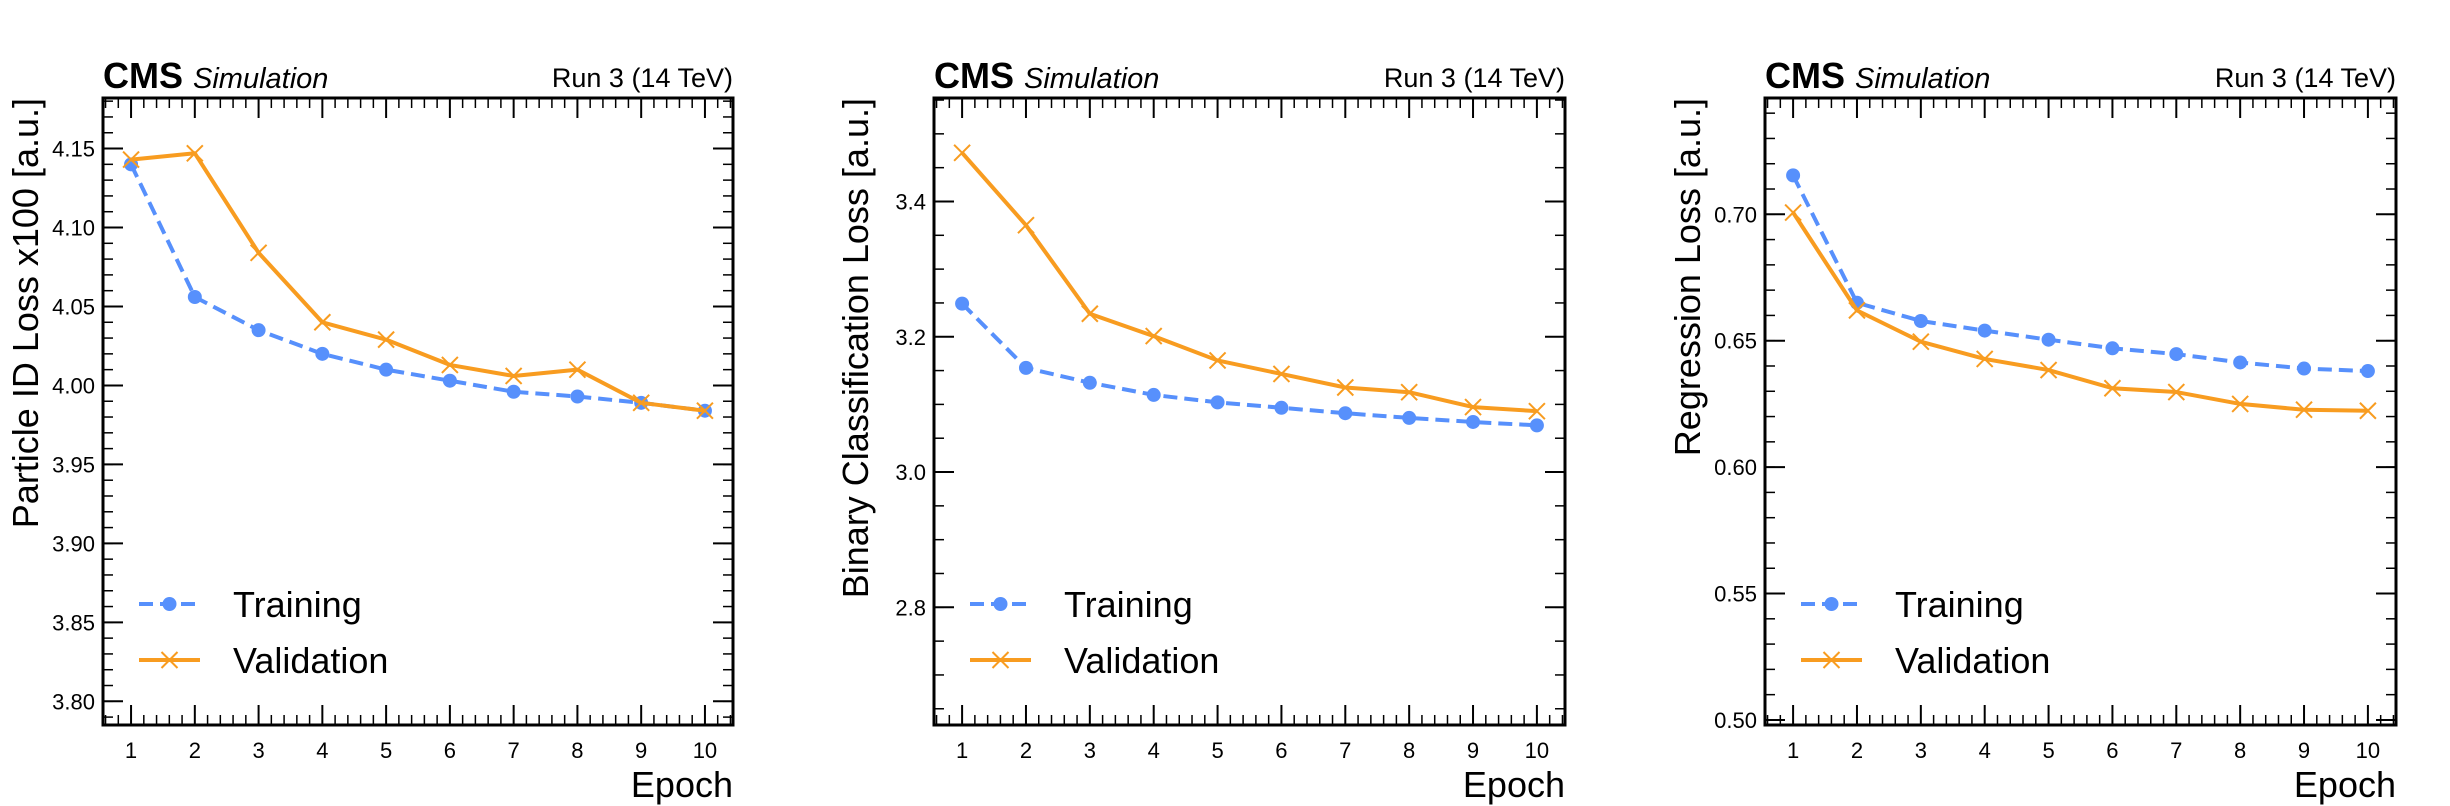 This screenshot has width=2450, height=806. I want to click on y-tick-label: 2.8, so click(910, 607).